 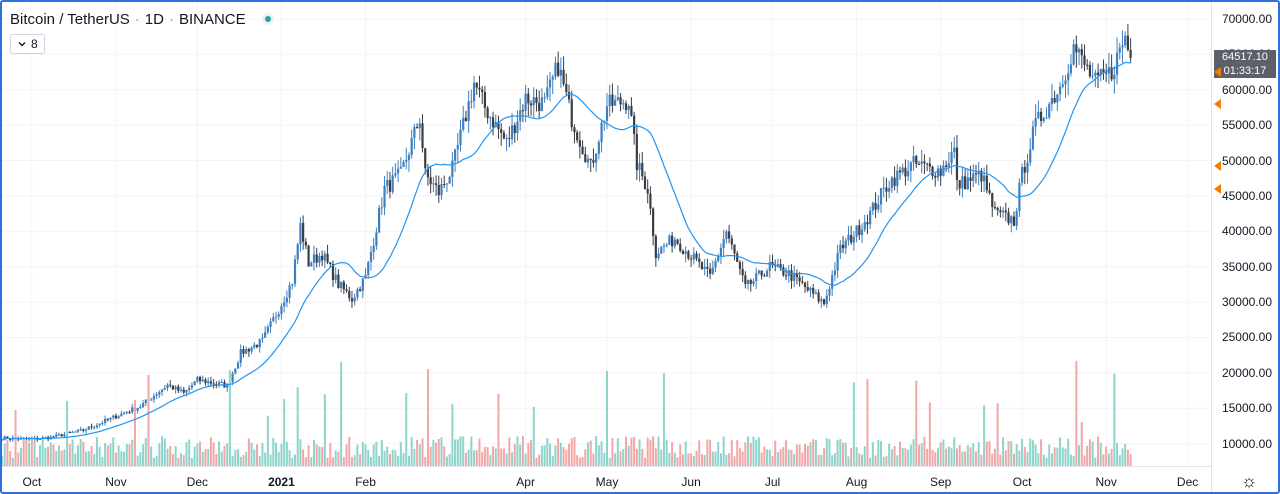 I want to click on price-tick-label: 25000.00, so click(x=1246, y=337).